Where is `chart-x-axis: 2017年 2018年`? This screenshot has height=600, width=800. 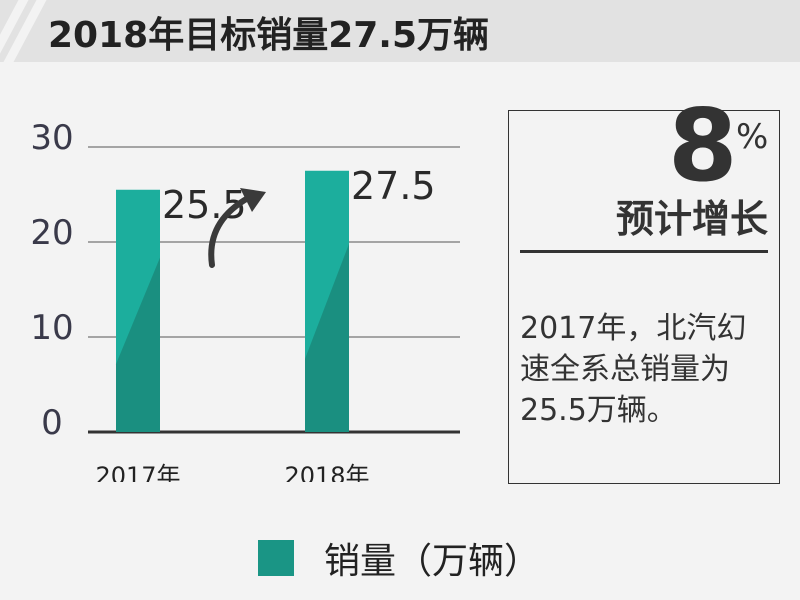
chart-x-axis: 2017年 2018年 is located at coordinates (232, 472).